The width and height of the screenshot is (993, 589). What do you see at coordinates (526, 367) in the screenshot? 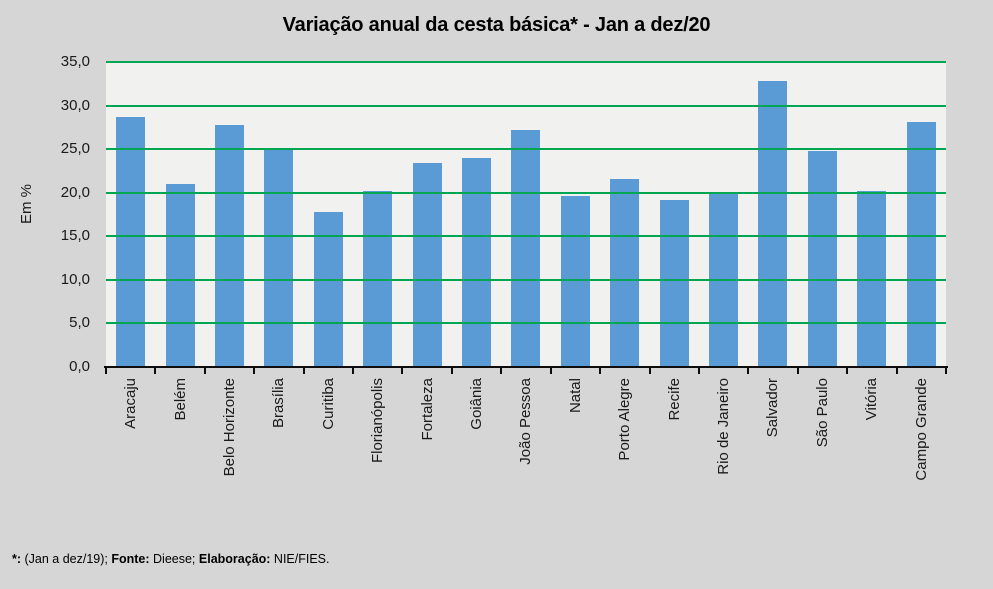
I see `x-axis-line` at bounding box center [526, 367].